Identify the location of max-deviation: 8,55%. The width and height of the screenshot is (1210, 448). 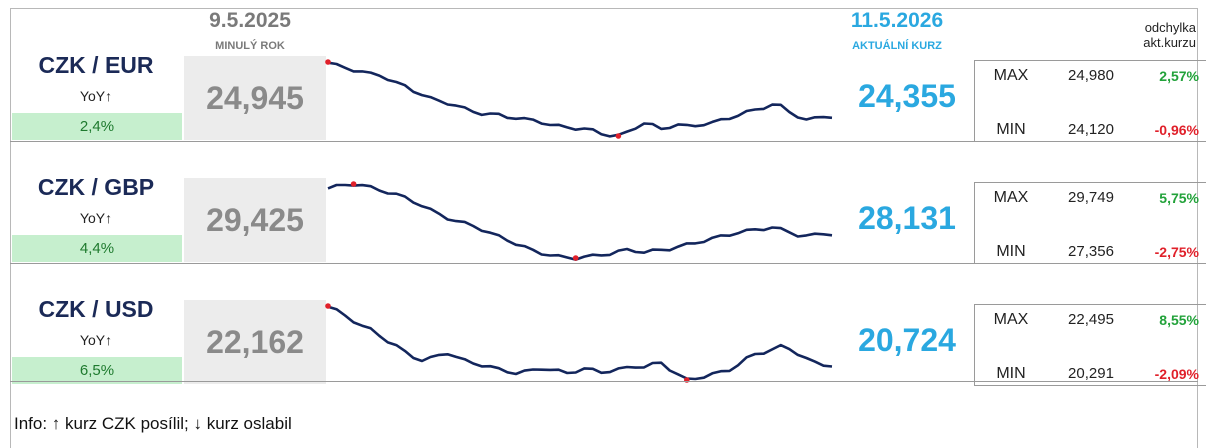
(1179, 320).